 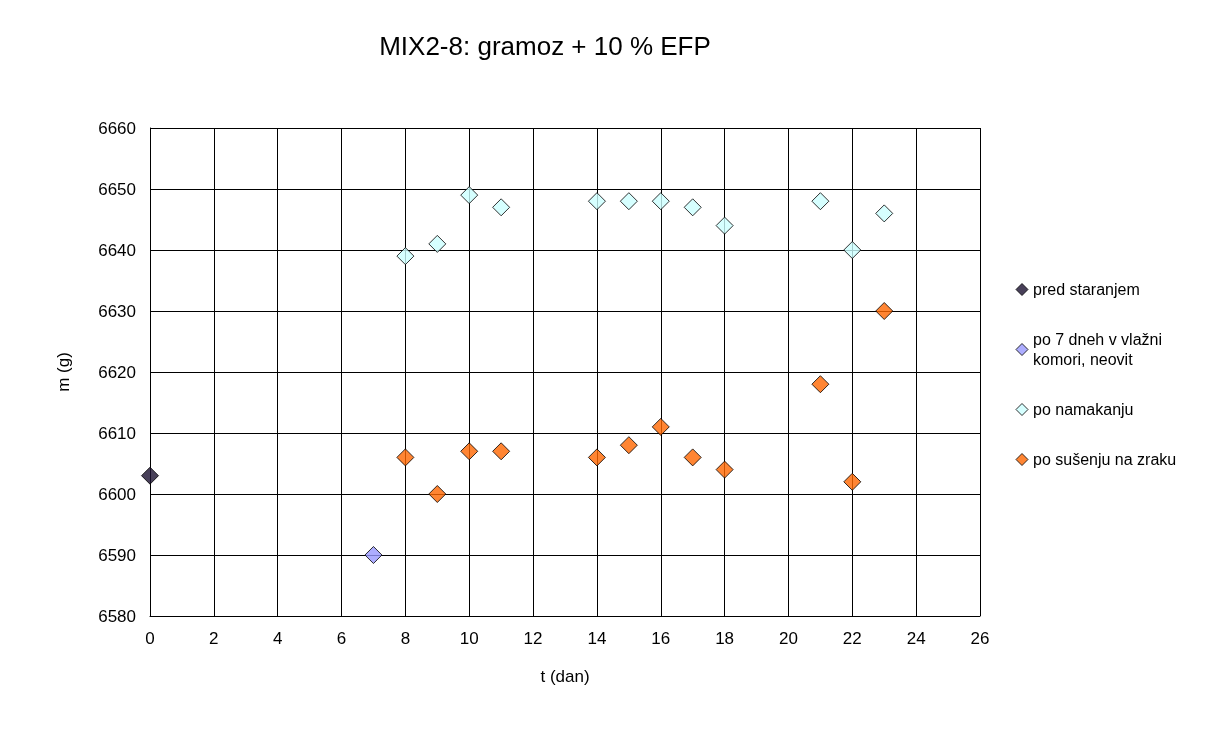 What do you see at coordinates (852, 638) in the screenshot?
I see `x-tick-label: 22` at bounding box center [852, 638].